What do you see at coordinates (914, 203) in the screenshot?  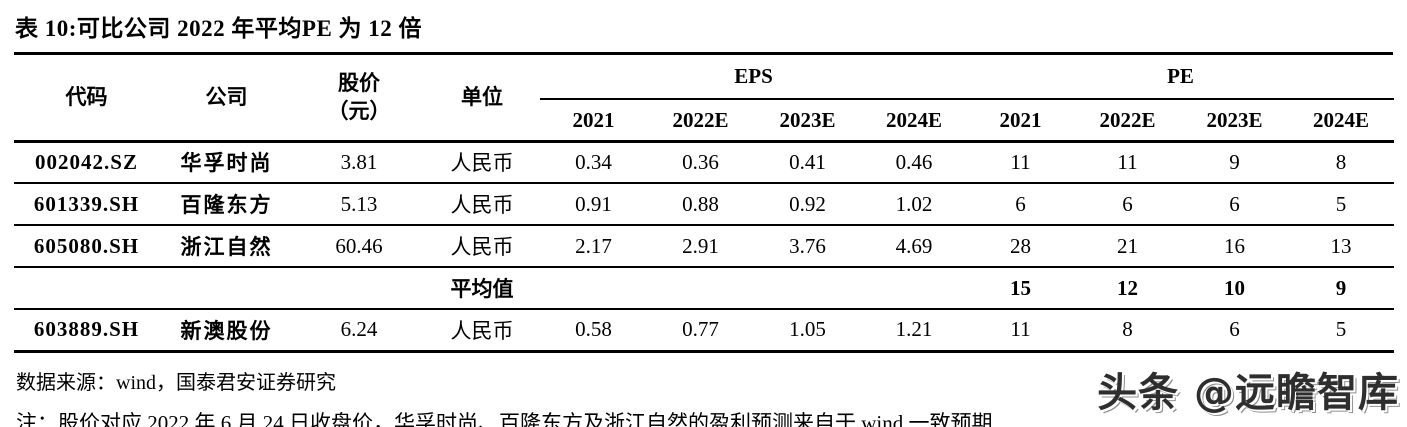 I see `cell-eps-2024e: 1.02` at bounding box center [914, 203].